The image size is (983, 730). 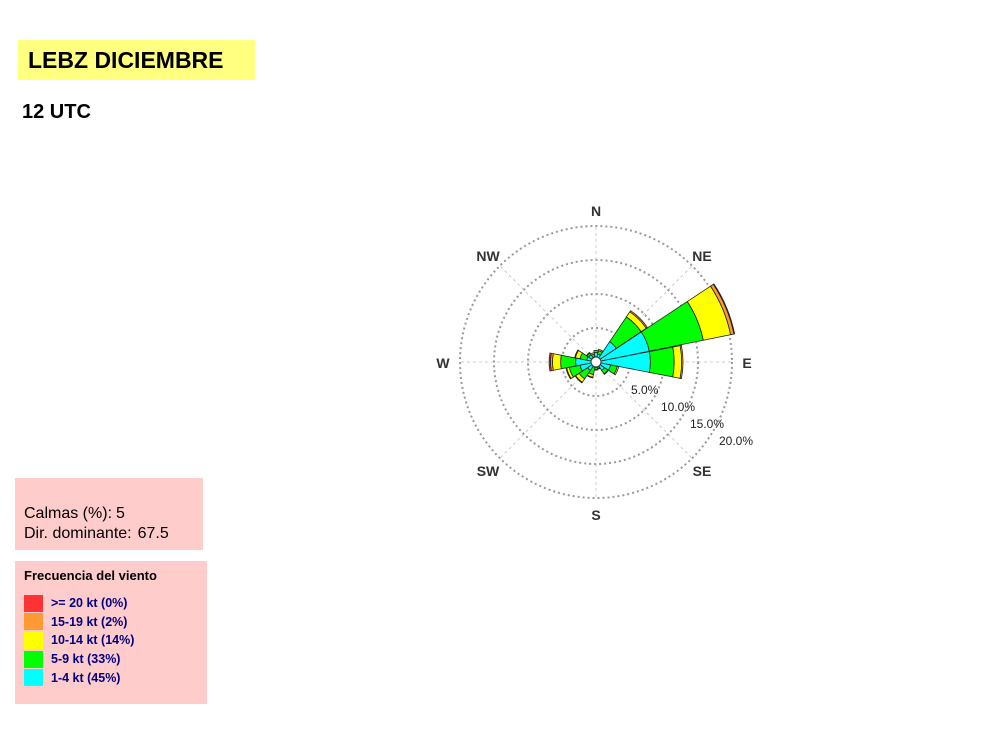 I want to click on legend-label: >= 20 kt (0%), so click(x=89, y=603).